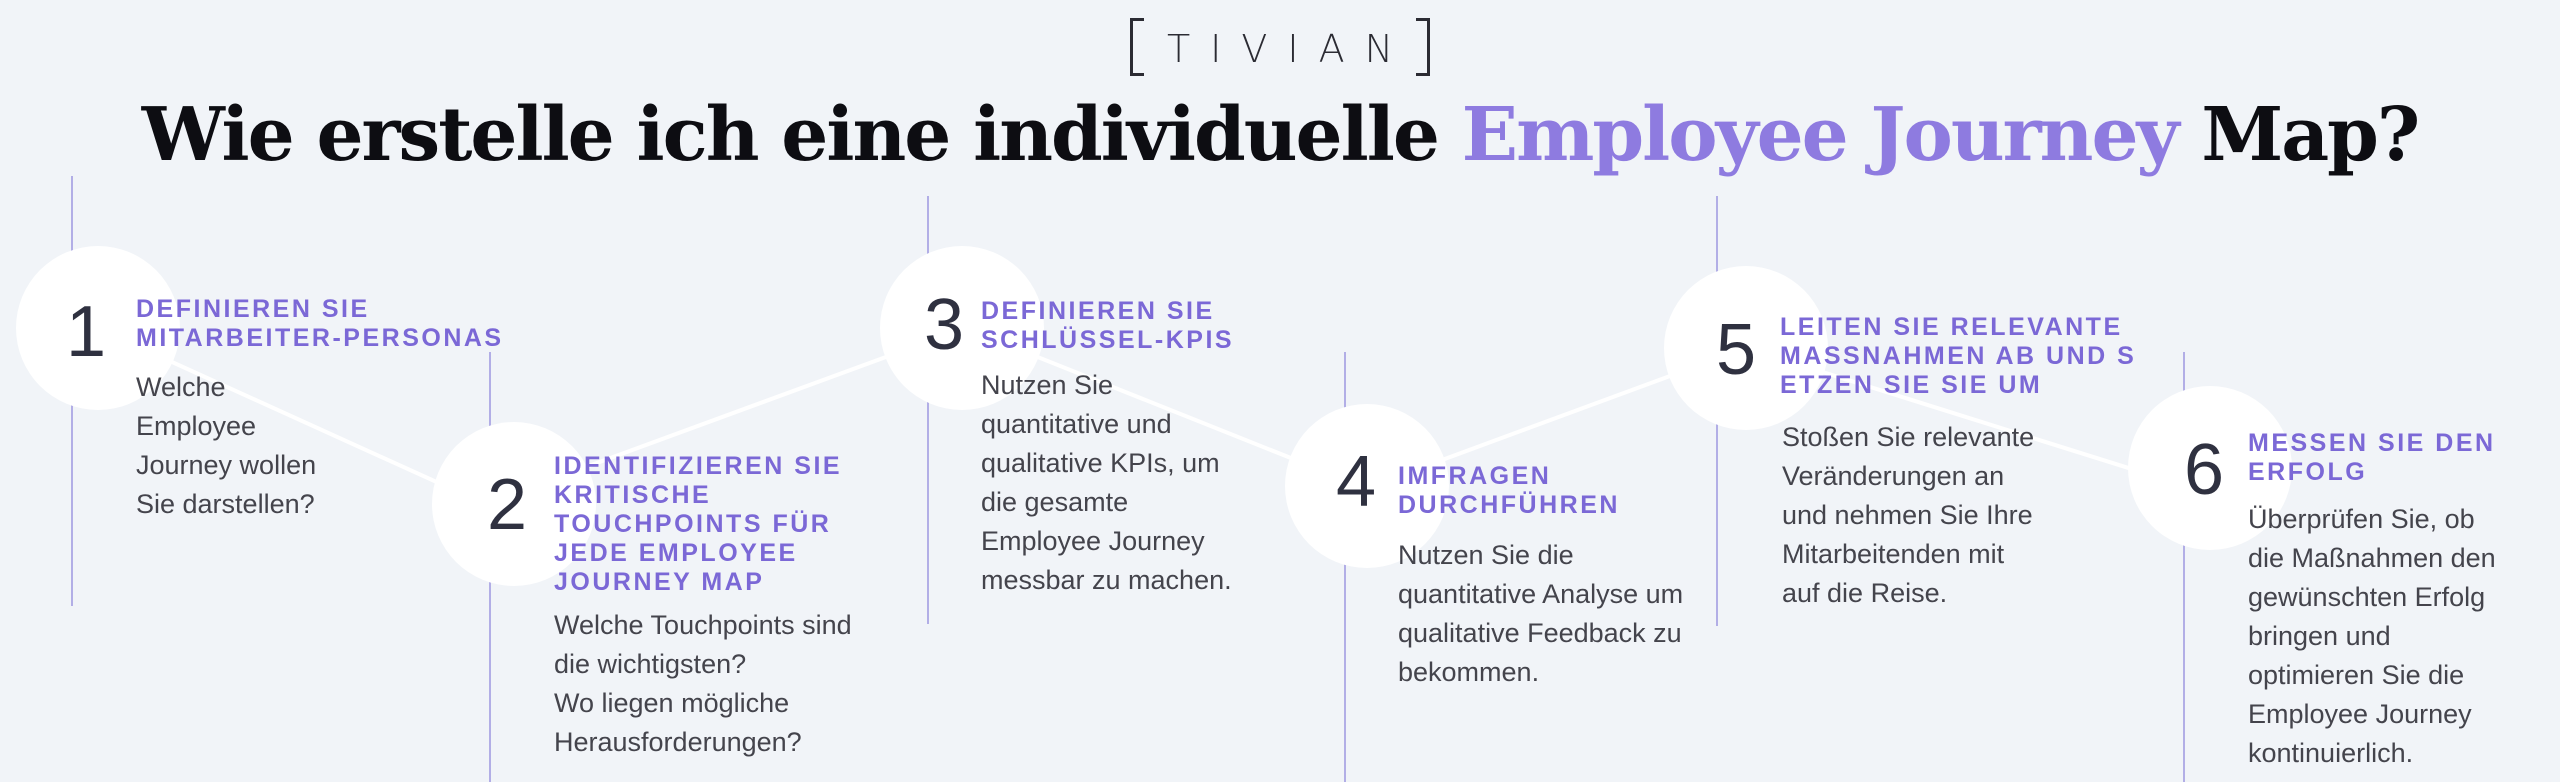 Image resolution: width=2560 pixels, height=782 pixels. I want to click on step-5-number: 5, so click(1736, 350).